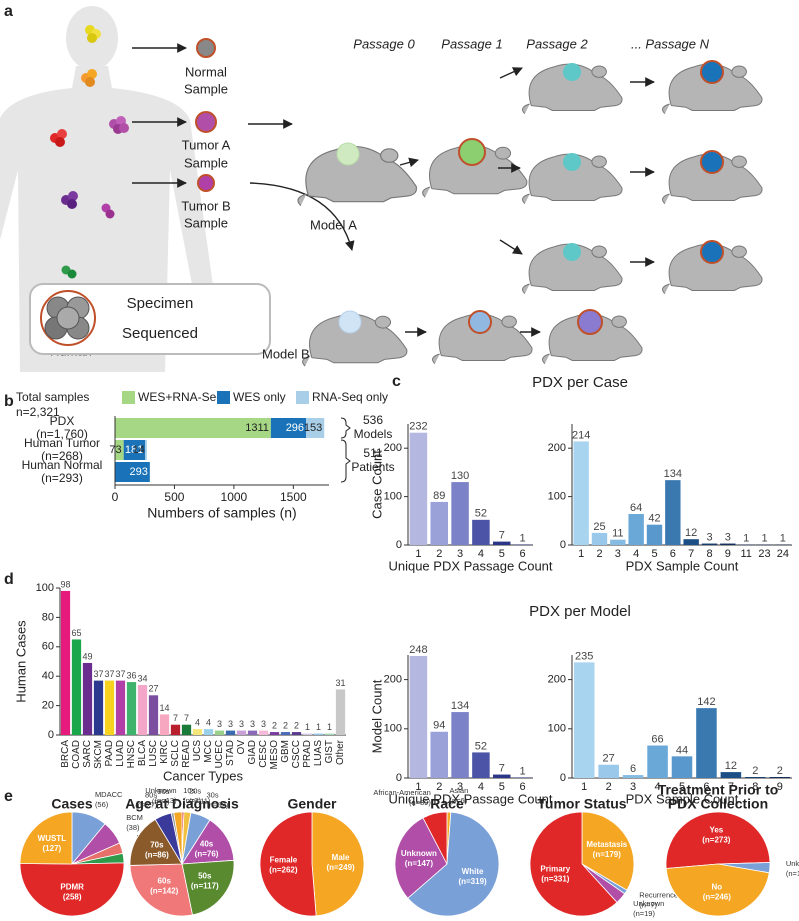 The height and width of the screenshot is (921, 799). I want to click on model-label: Model B, so click(286, 353).